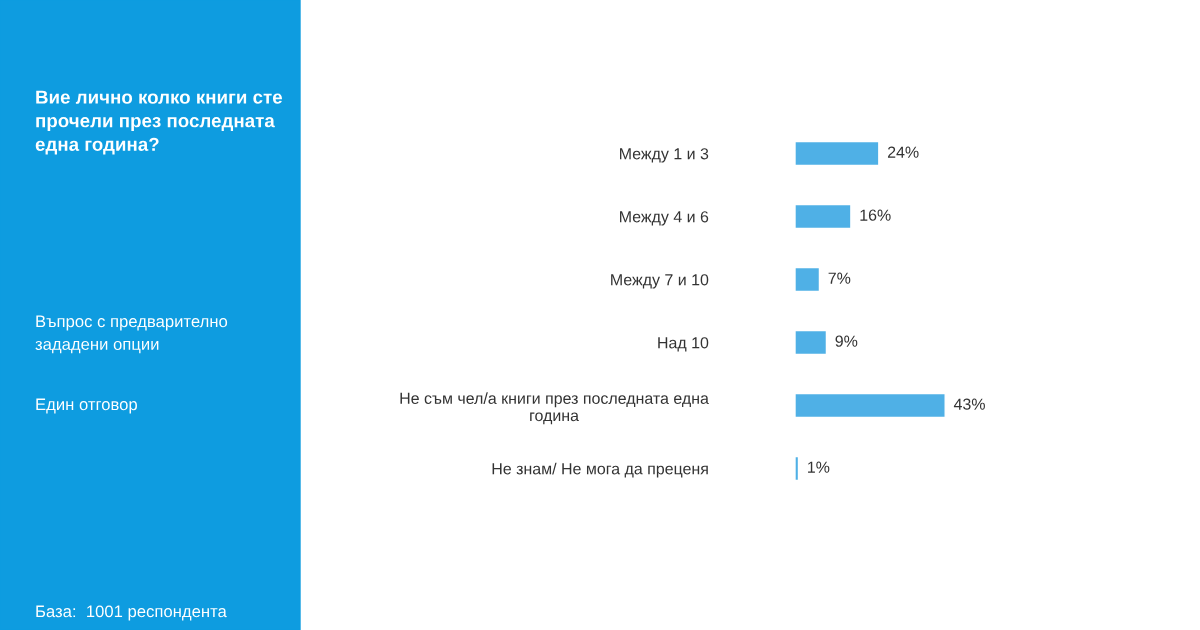 The height and width of the screenshot is (630, 1200). Describe the element at coordinates (969, 404) in the screenshot. I see `data-label: 43%` at that location.